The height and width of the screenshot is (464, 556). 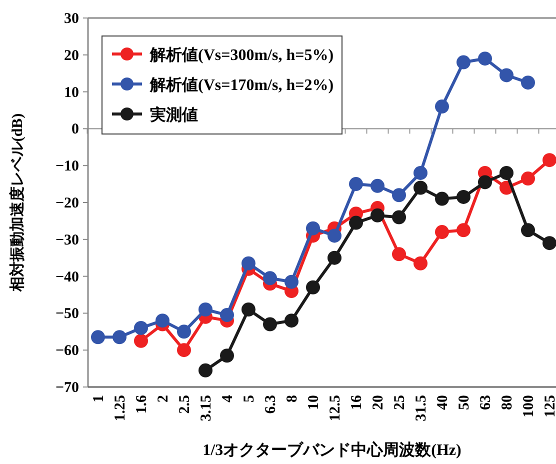 What do you see at coordinates (67, 166) in the screenshot?
I see `y-tick-label: −10` at bounding box center [67, 166].